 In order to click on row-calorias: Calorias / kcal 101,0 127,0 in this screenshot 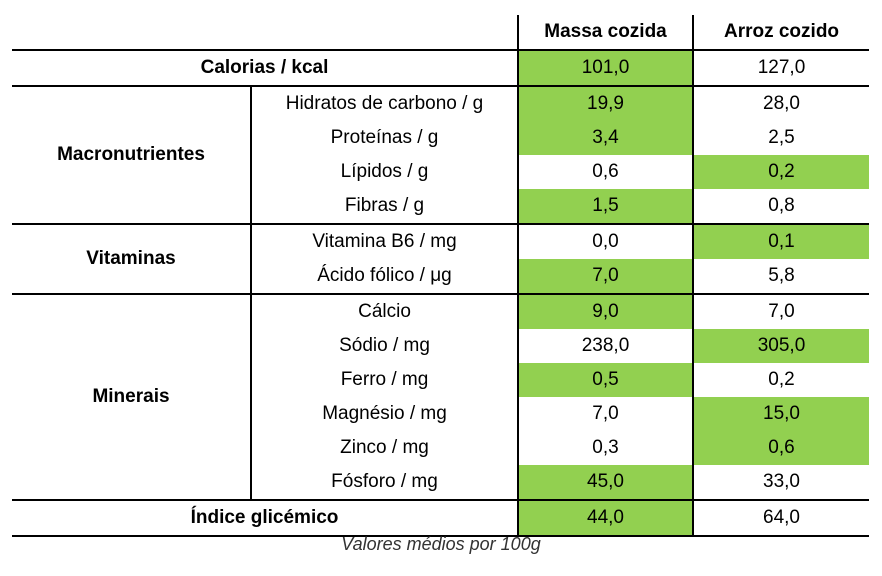, I will do `click(440, 68)`.